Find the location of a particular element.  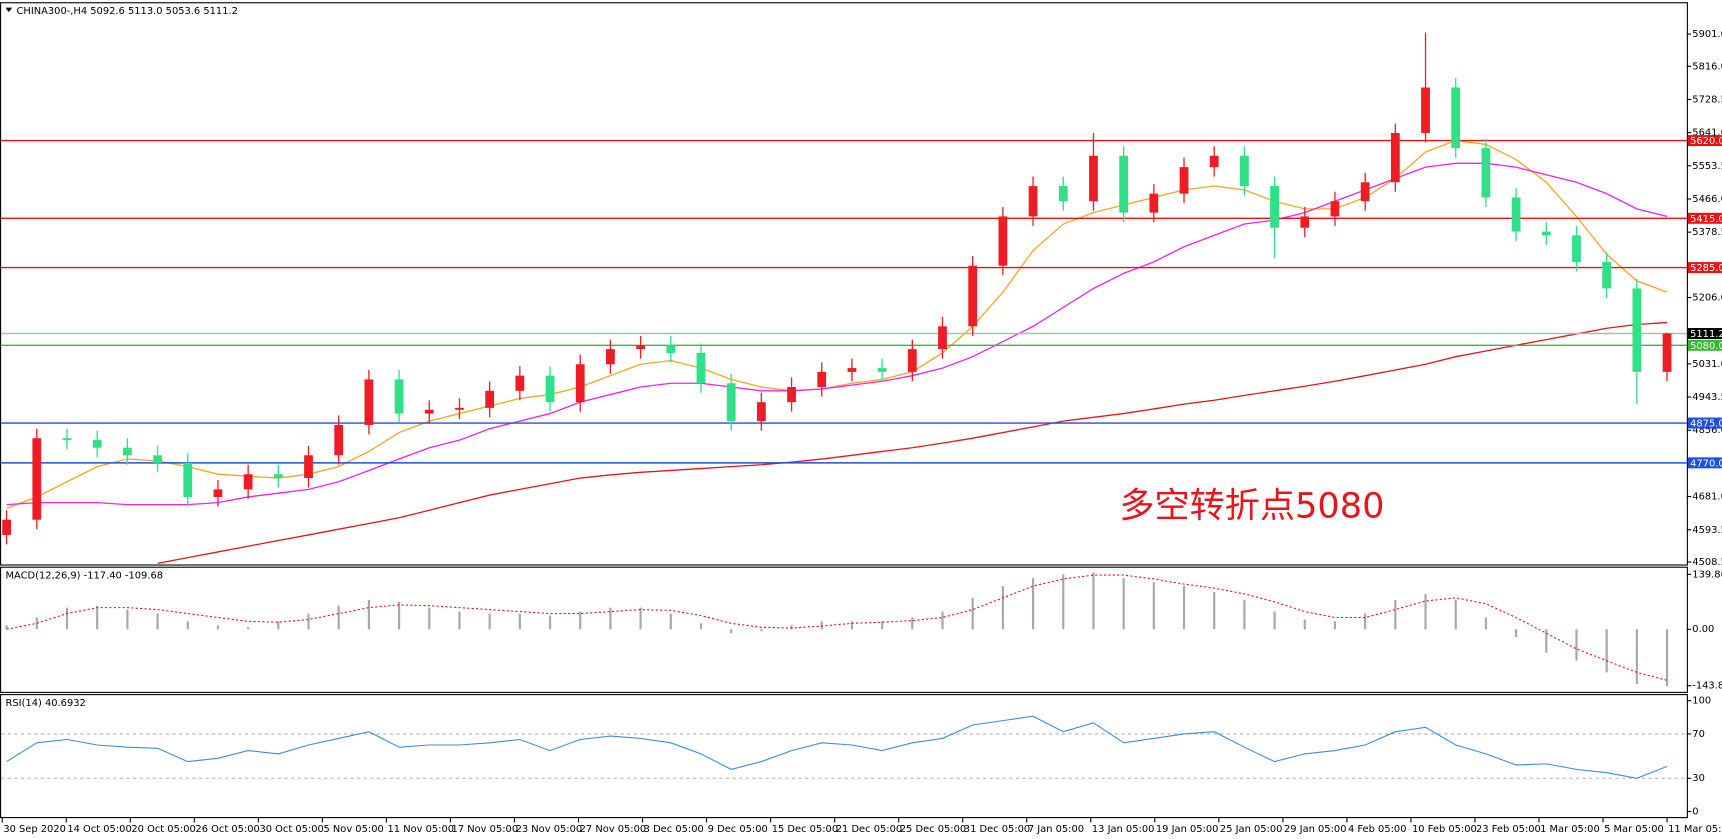

y-tick-label: 4856.0 is located at coordinates (1707, 430).